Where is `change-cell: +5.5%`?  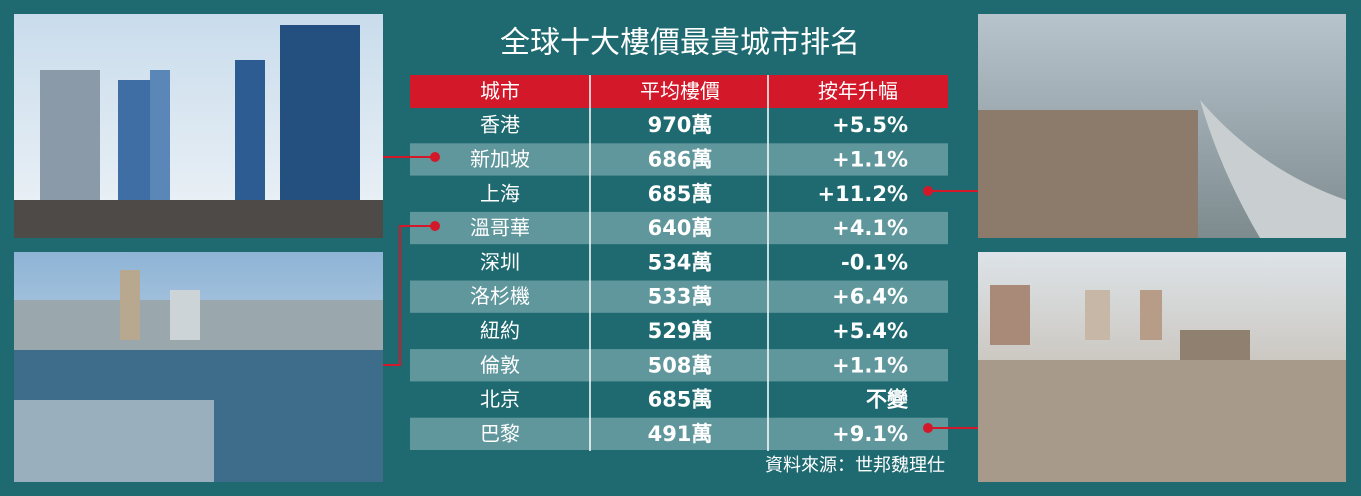
change-cell: +5.5% is located at coordinates (870, 125).